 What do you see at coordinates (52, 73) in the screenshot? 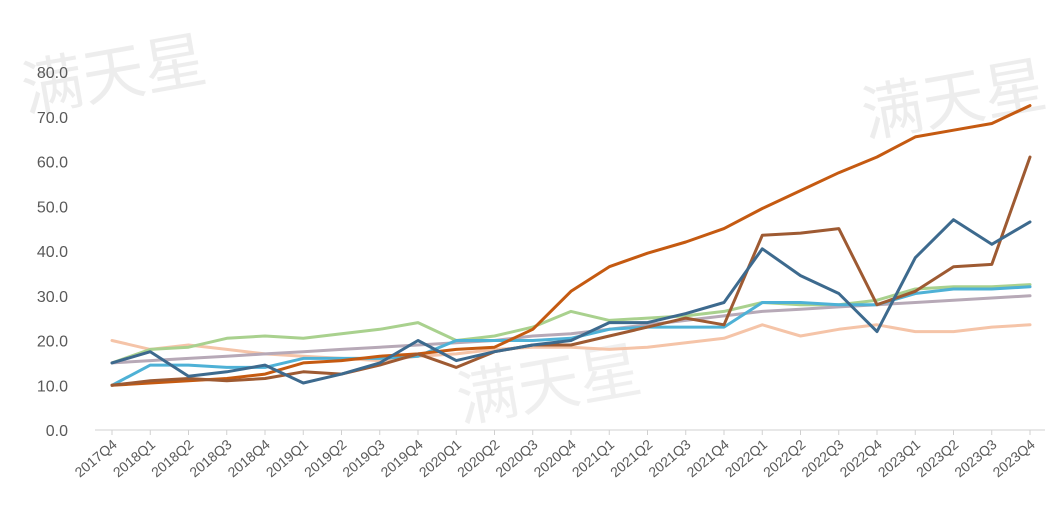
I see `y-tick-label: 80.0` at bounding box center [52, 73].